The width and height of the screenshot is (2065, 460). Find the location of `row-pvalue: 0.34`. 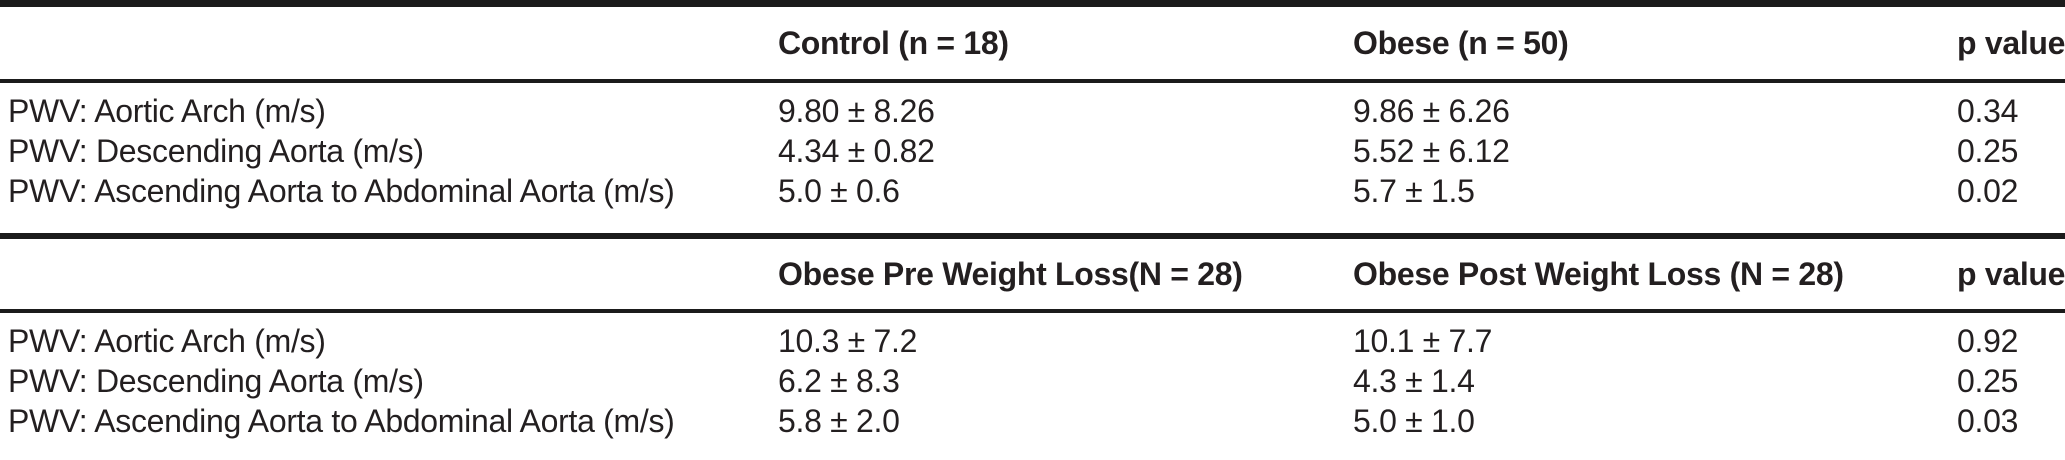

row-pvalue: 0.34 is located at coordinates (1988, 110).